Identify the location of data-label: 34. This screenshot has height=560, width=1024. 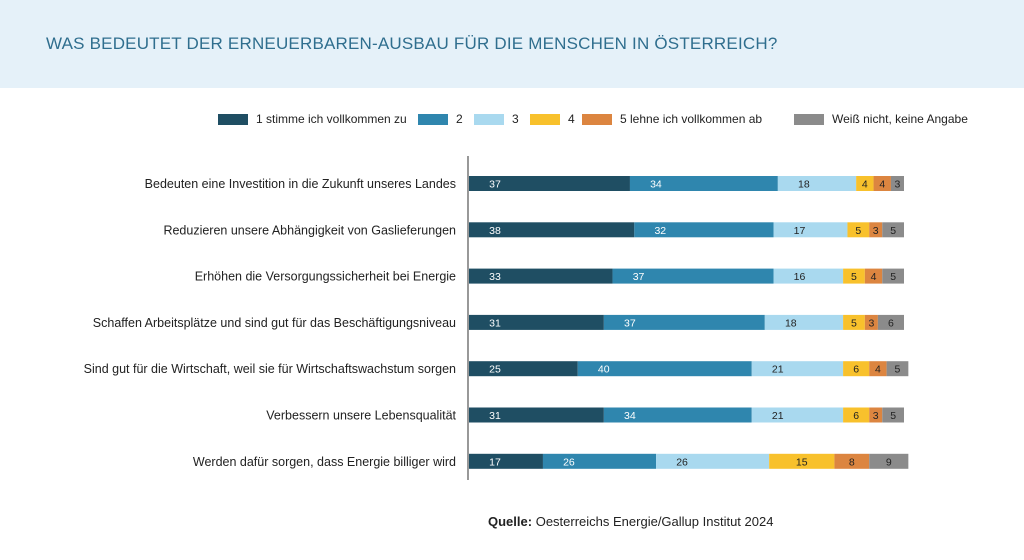
(630, 416).